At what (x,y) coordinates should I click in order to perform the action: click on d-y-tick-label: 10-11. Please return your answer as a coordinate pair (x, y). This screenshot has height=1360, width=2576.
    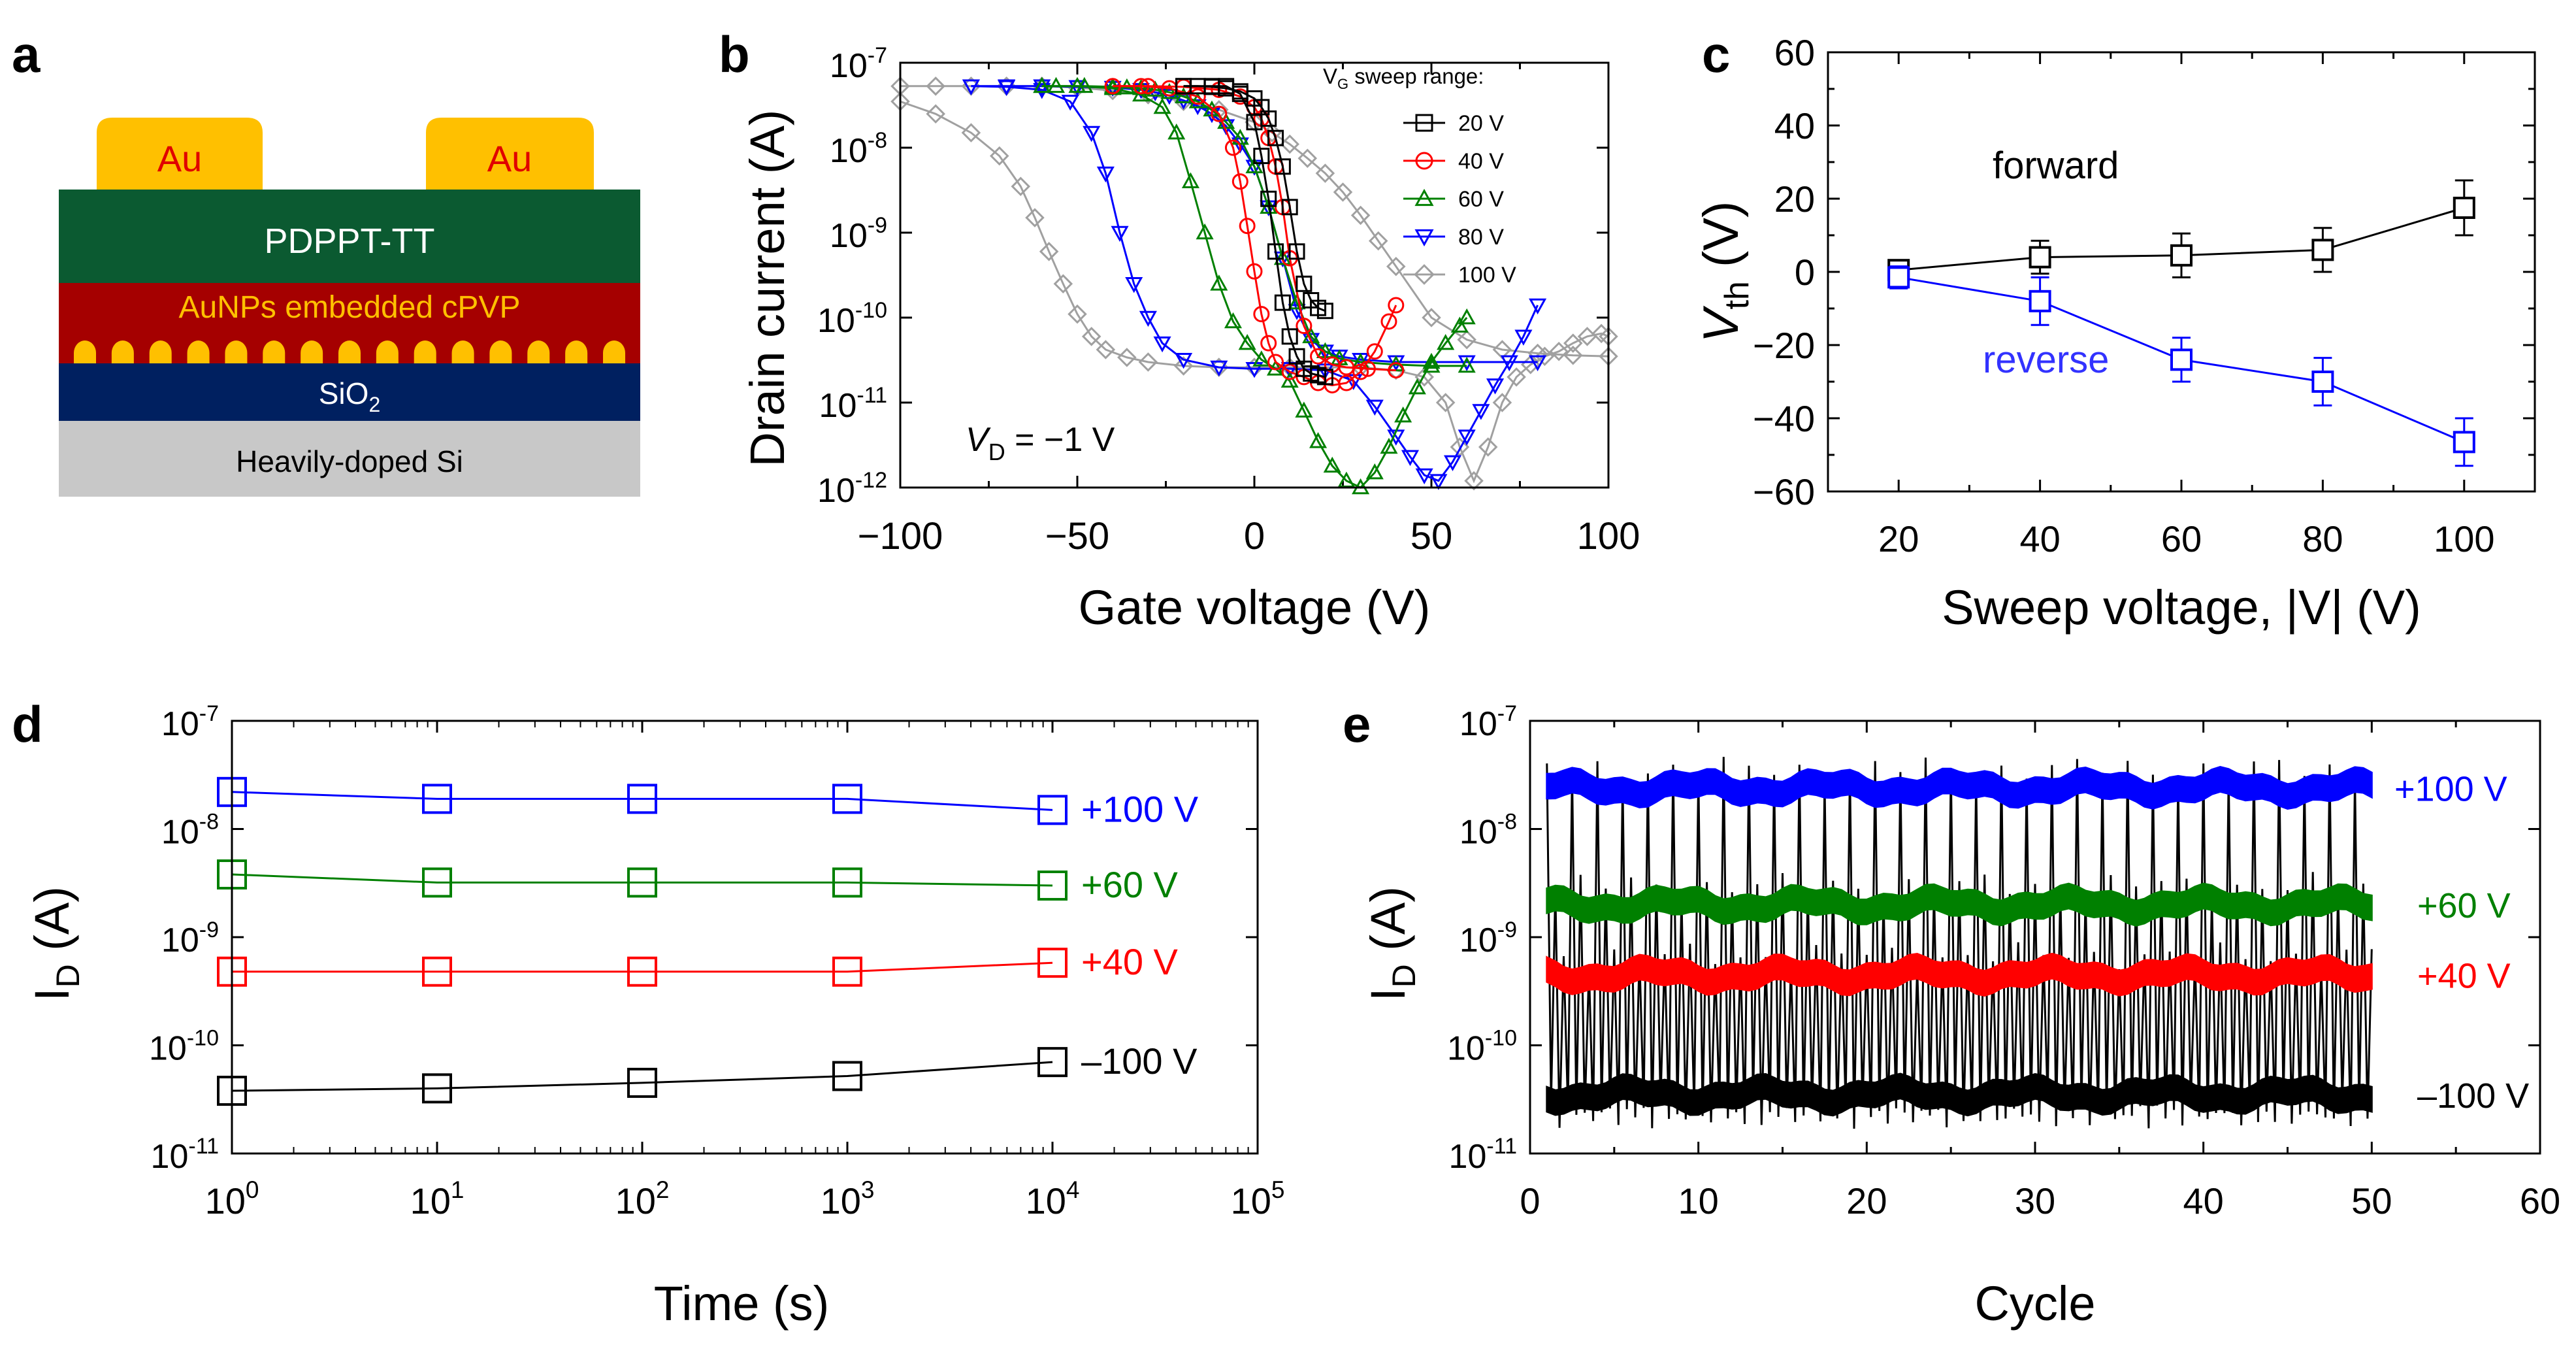
    Looking at the image, I should click on (185, 1155).